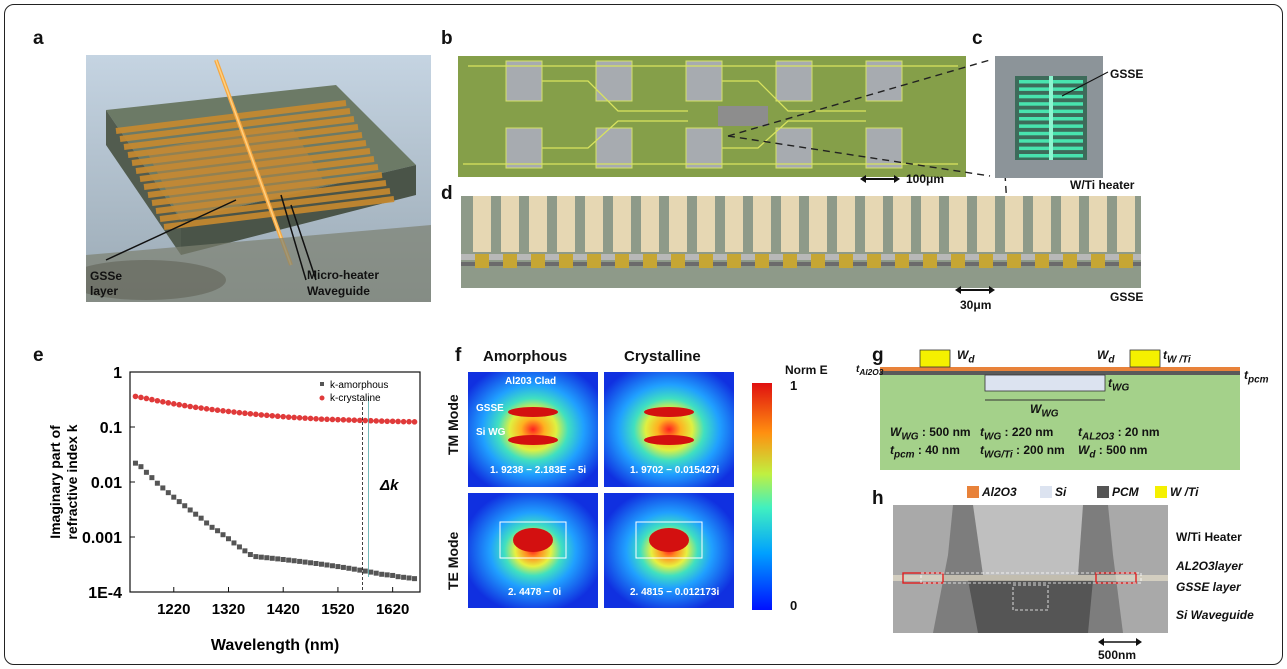 Image resolution: width=1287 pixels, height=669 pixels. I want to click on g-label-wwg: WWG, so click(1044, 410).